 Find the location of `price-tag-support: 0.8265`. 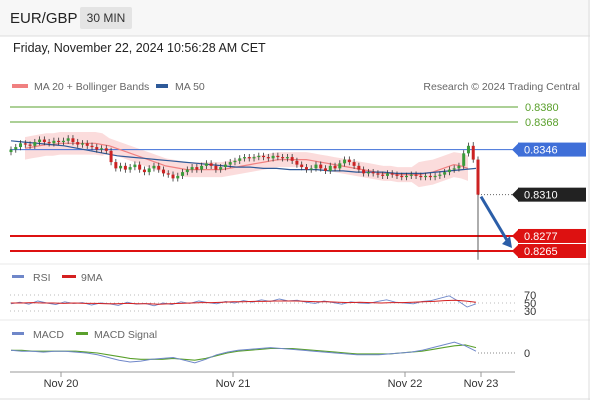

price-tag-support: 0.8265 is located at coordinates (549, 251).